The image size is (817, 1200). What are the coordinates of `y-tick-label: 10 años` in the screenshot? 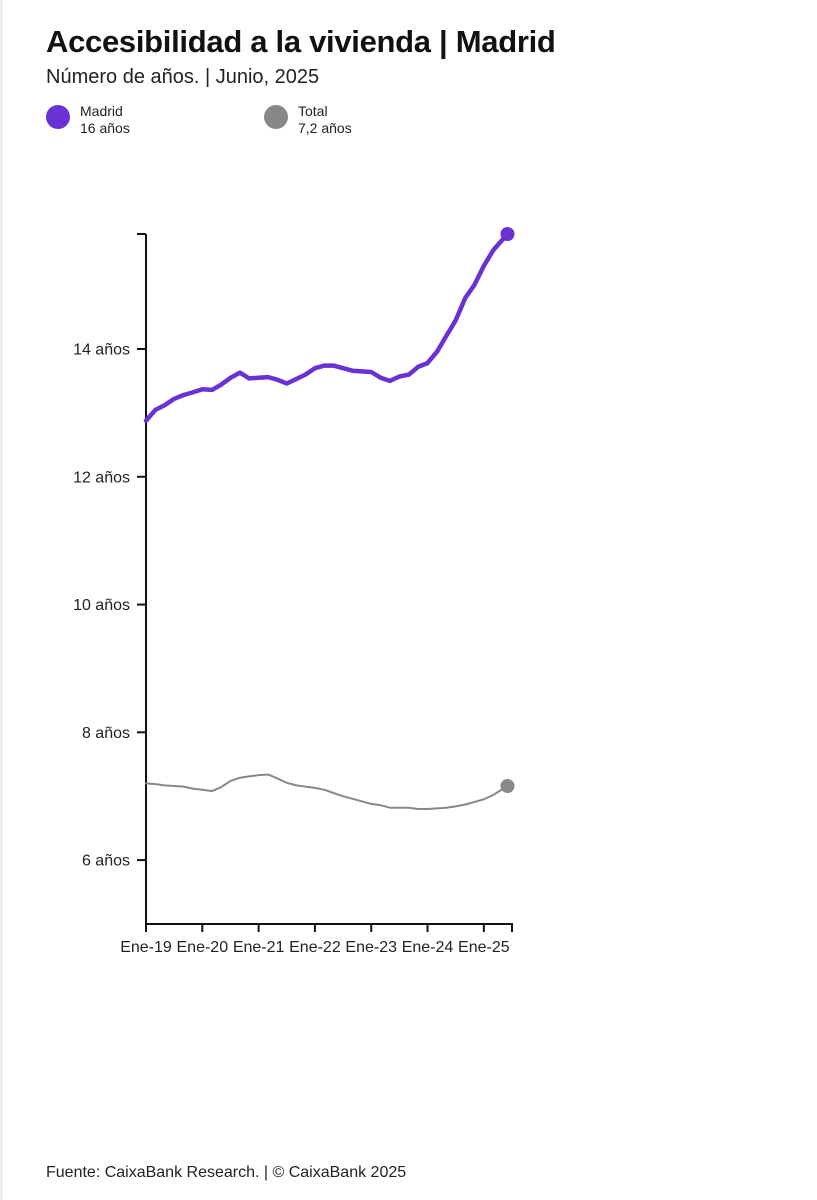 It's located at (101, 605).